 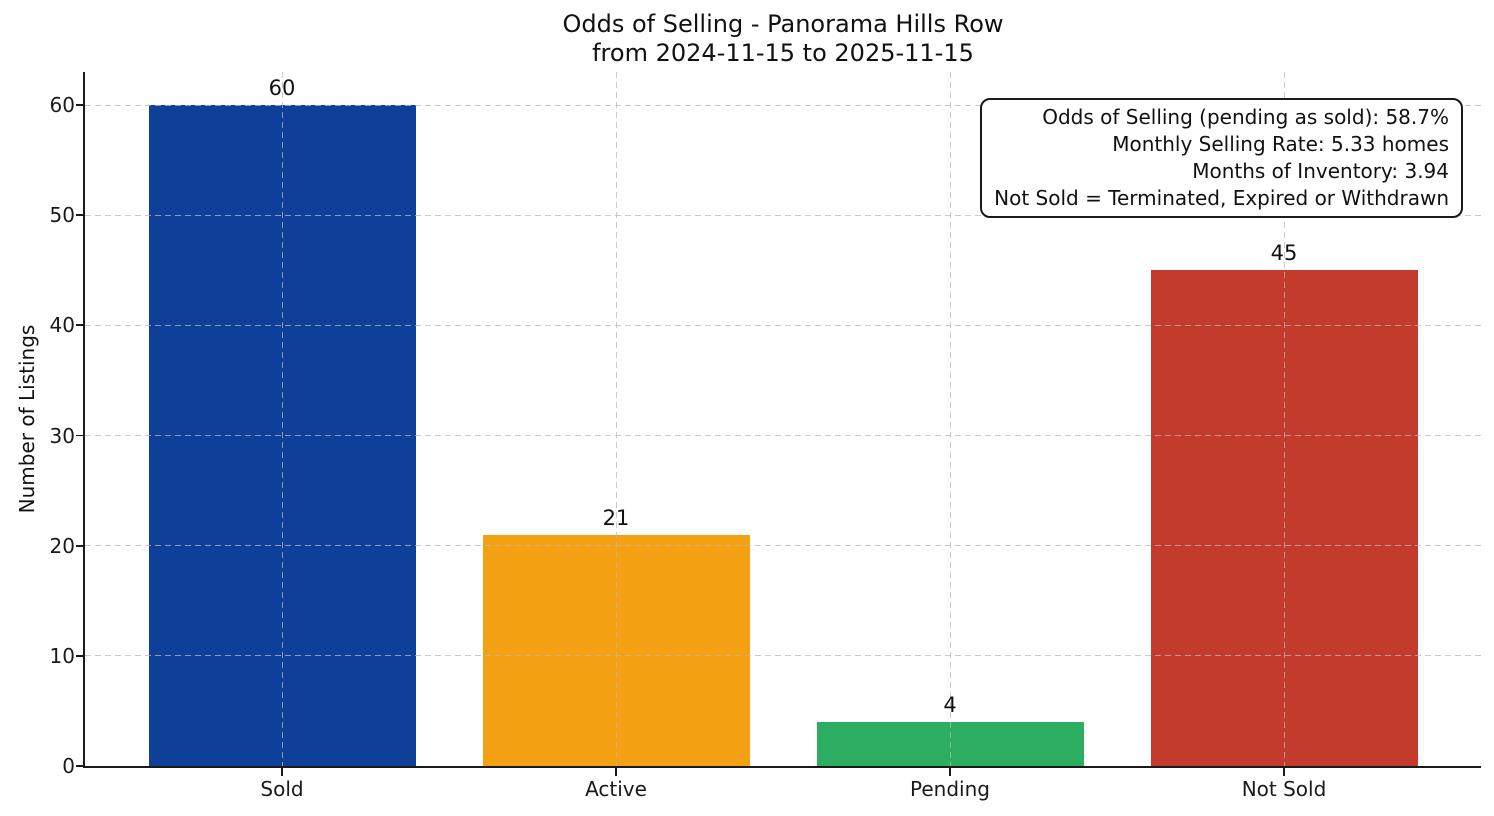 I want to click on stats-monthly-selling-rate: Monthly Selling Rate: 5.33 homes, so click(x=1280, y=144).